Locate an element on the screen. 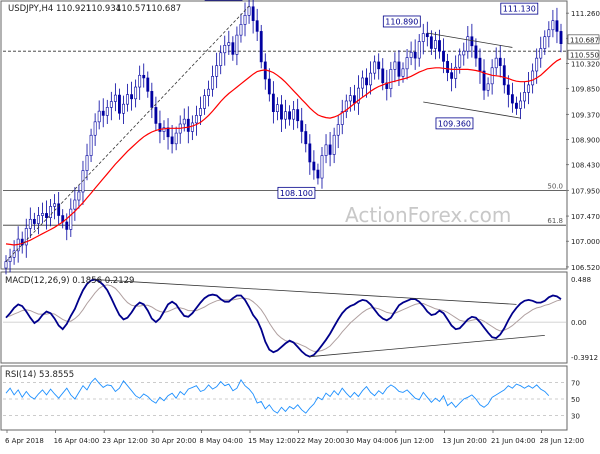 Image resolution: width=600 pixels, height=454 pixels. x-tick-label-0: 6 Apr 2018 is located at coordinates (24, 441).